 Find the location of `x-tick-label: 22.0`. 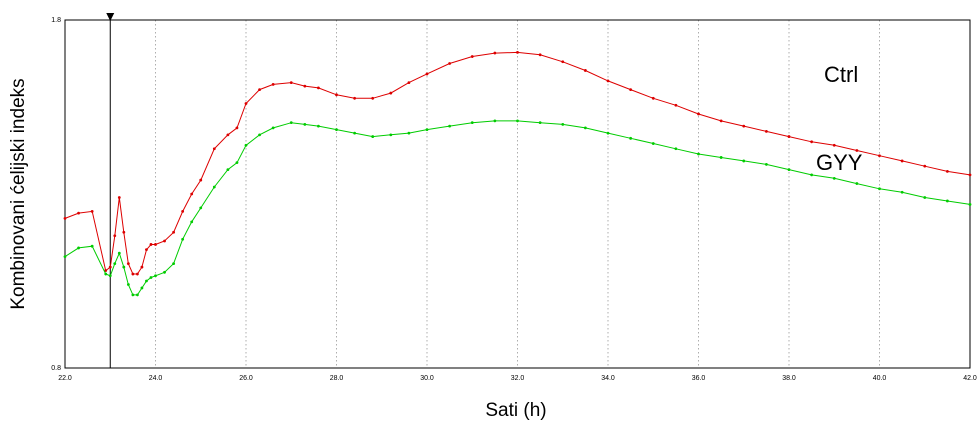

x-tick-label: 22.0 is located at coordinates (65, 378).